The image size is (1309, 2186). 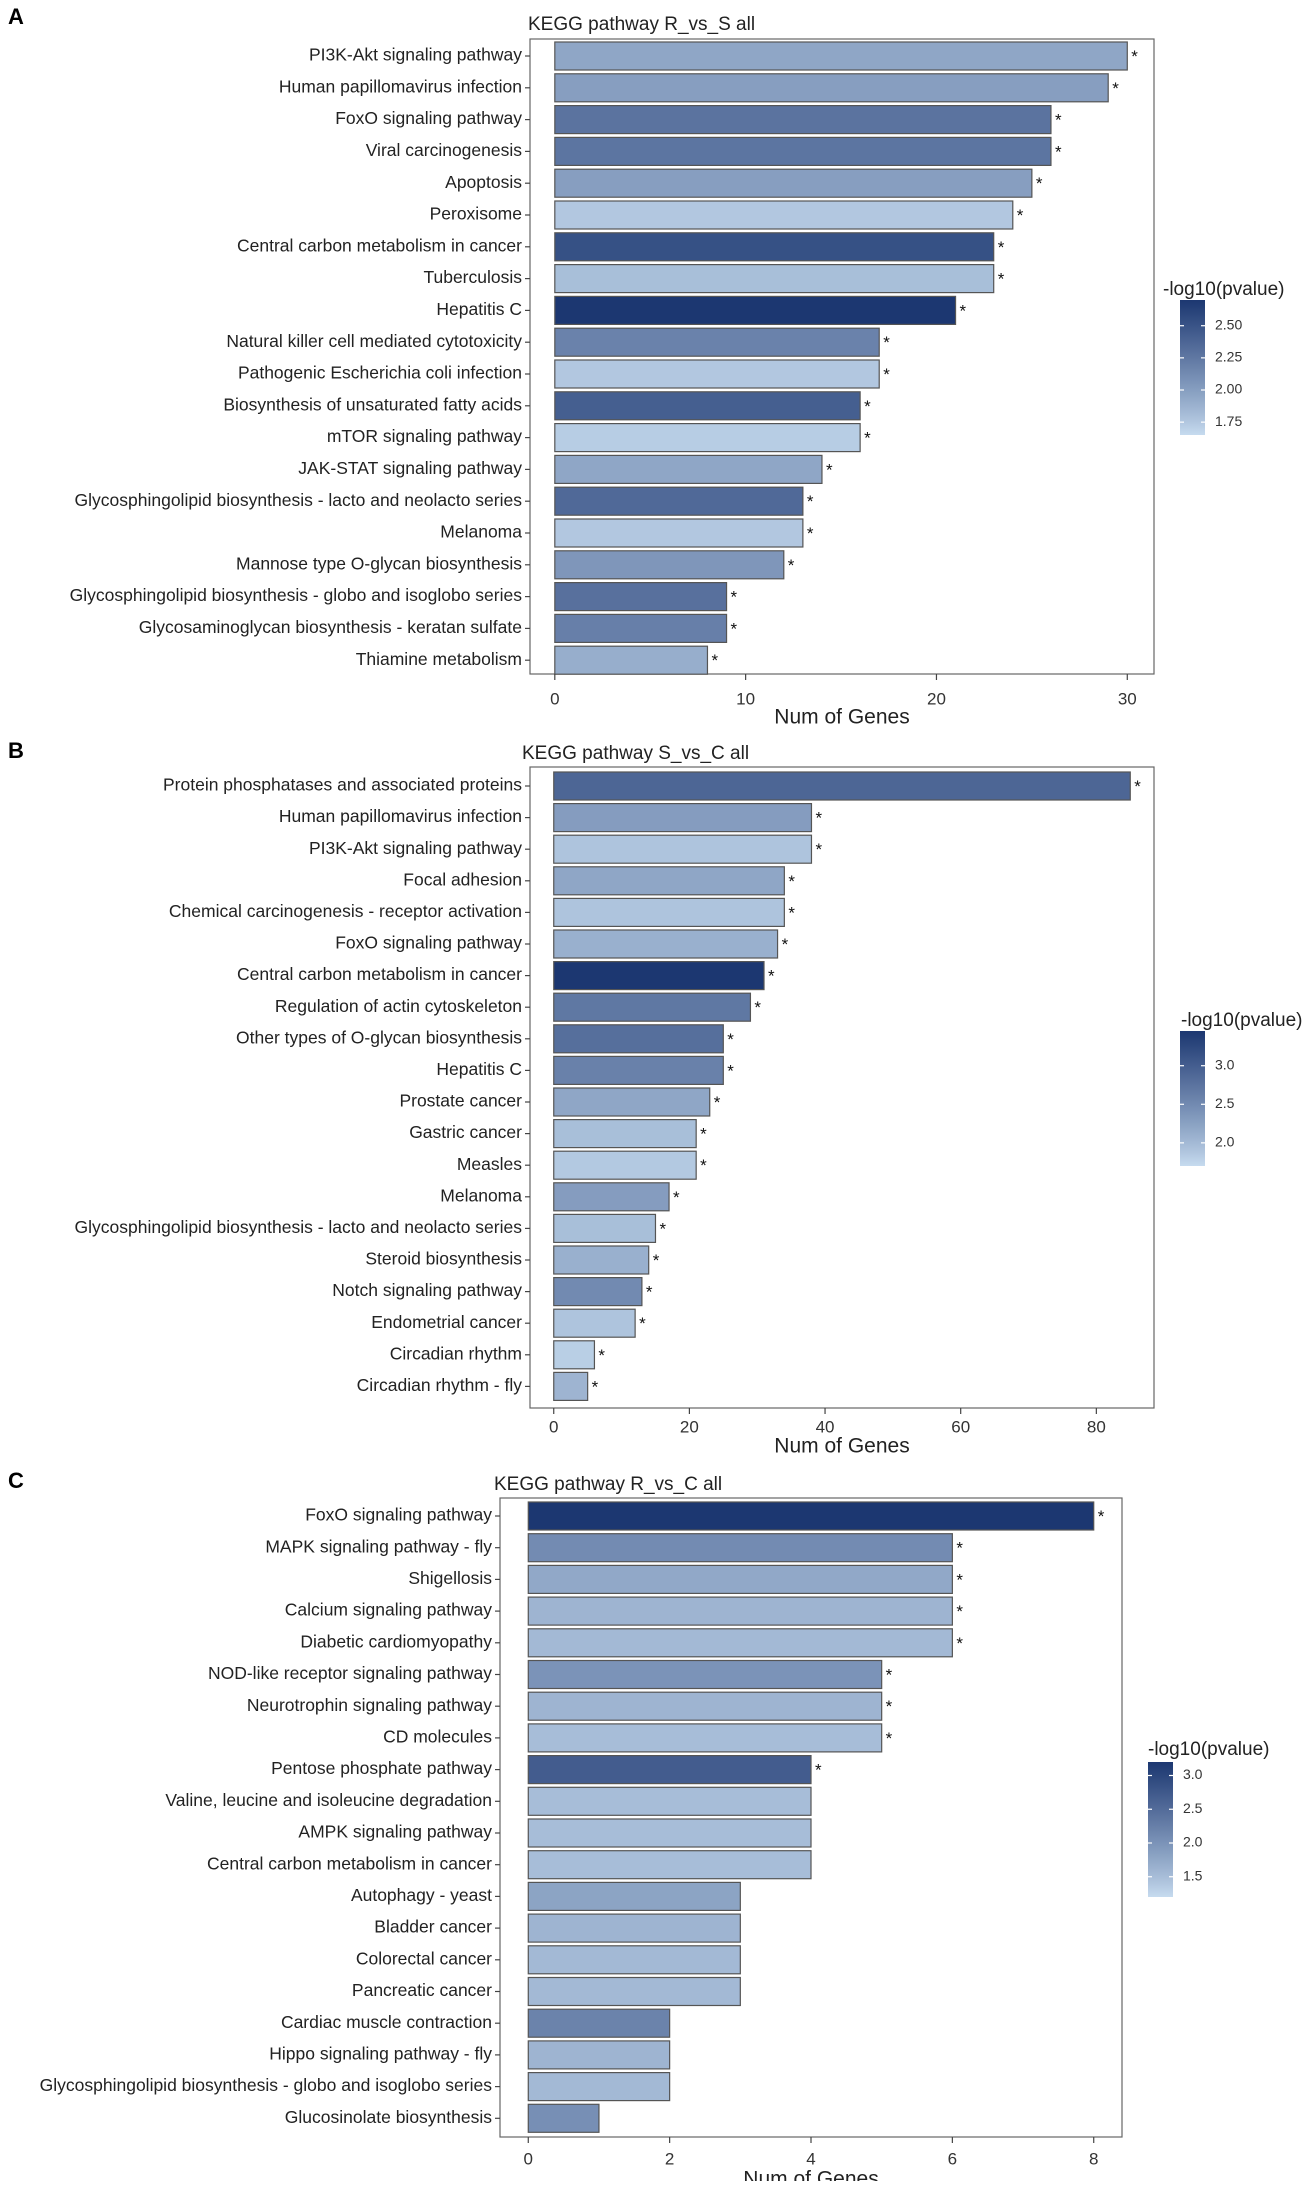 I want to click on category-label: Colorectal cancer, so click(x=424, y=1958).